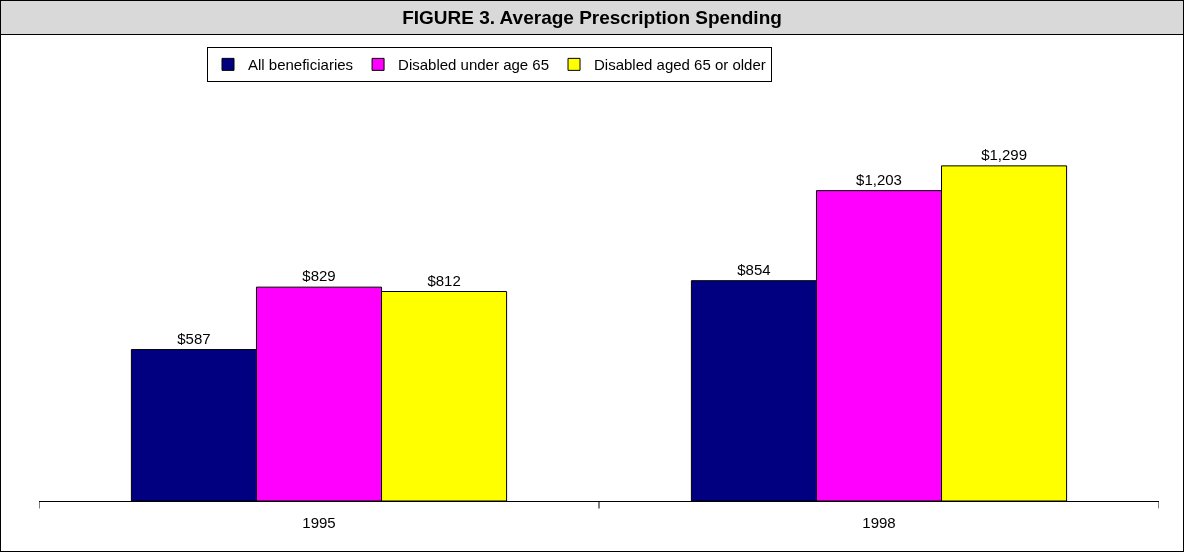  I want to click on data-label: $829, so click(319, 276).